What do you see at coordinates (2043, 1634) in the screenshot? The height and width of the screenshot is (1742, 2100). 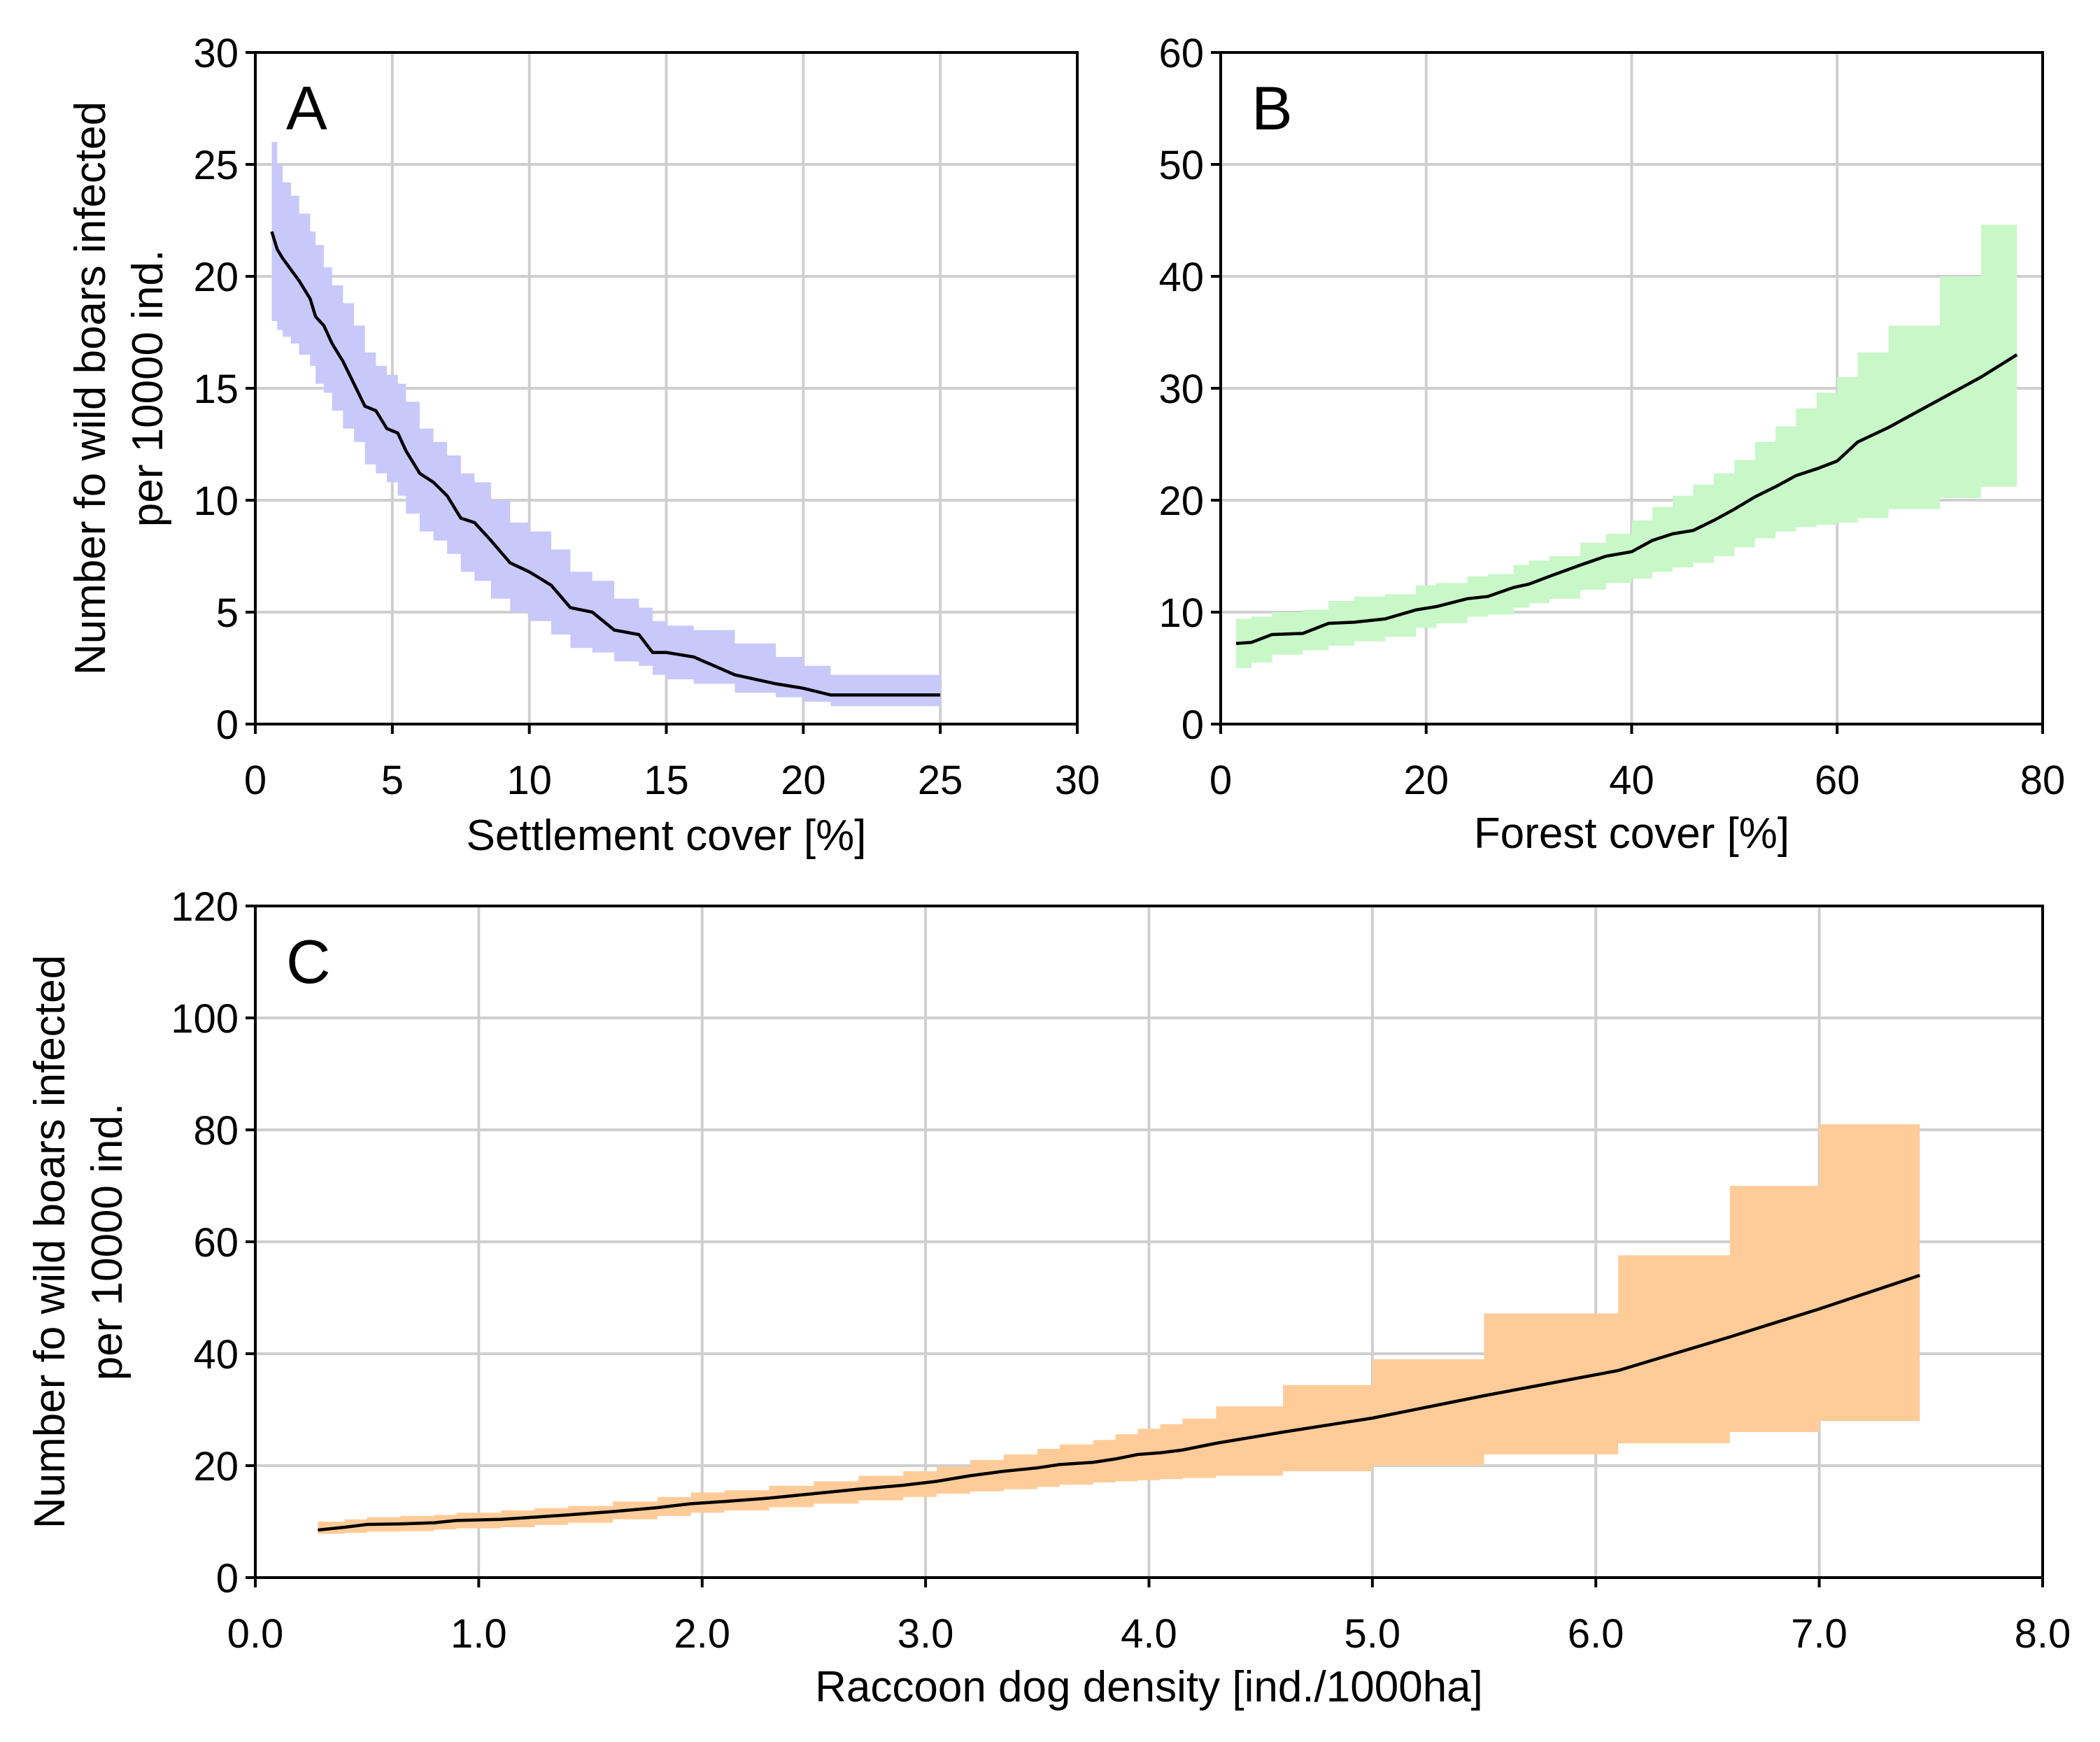 I see `c-x-tick-label-8: 8.0` at bounding box center [2043, 1634].